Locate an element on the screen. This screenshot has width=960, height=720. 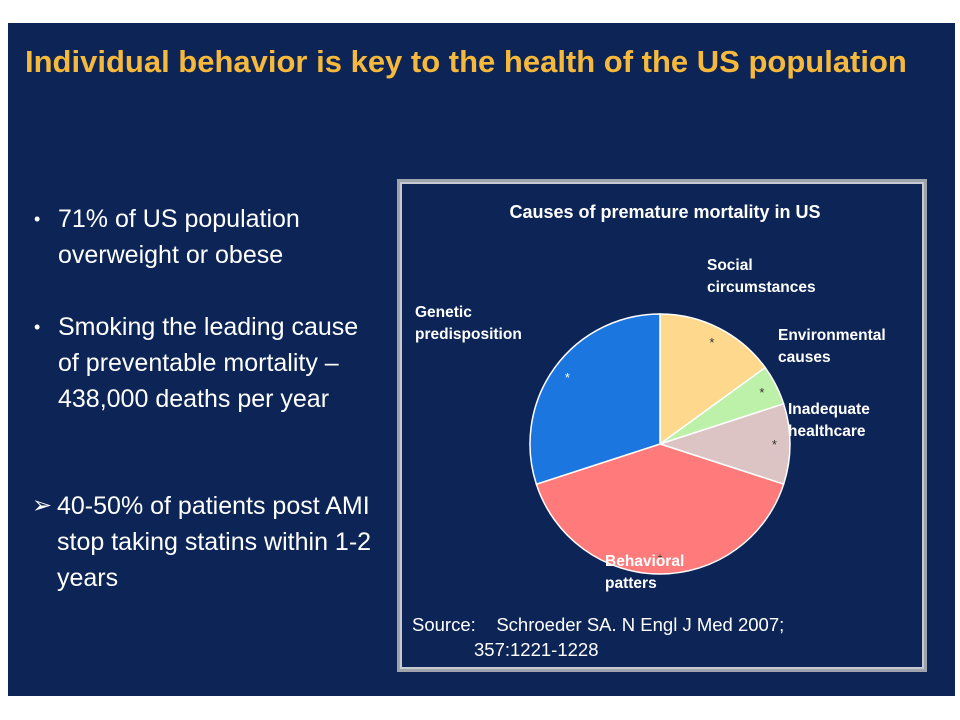
pie-slice-inadequate-healthcare is located at coordinates (724, 444).